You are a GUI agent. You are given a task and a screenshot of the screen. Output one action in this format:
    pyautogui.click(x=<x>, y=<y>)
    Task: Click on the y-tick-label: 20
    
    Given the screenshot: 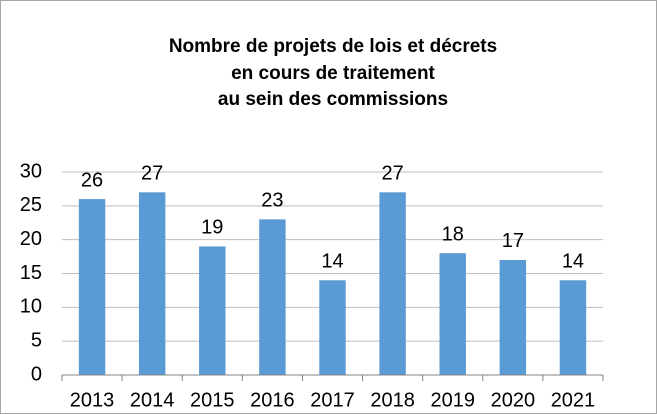 What is the action you would take?
    pyautogui.click(x=31, y=239)
    